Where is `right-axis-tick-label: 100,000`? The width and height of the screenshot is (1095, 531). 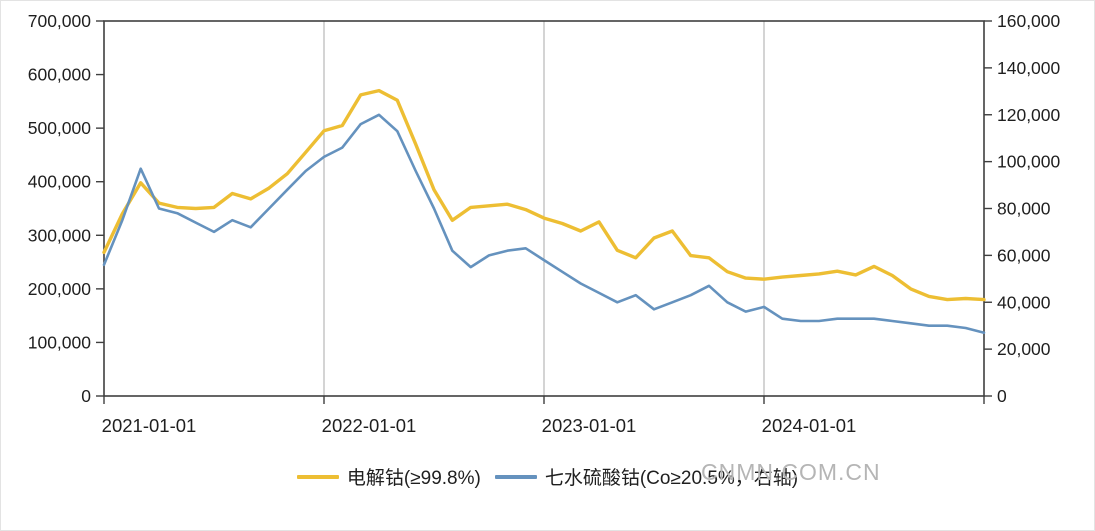
right-axis-tick-label: 100,000 is located at coordinates (1029, 162).